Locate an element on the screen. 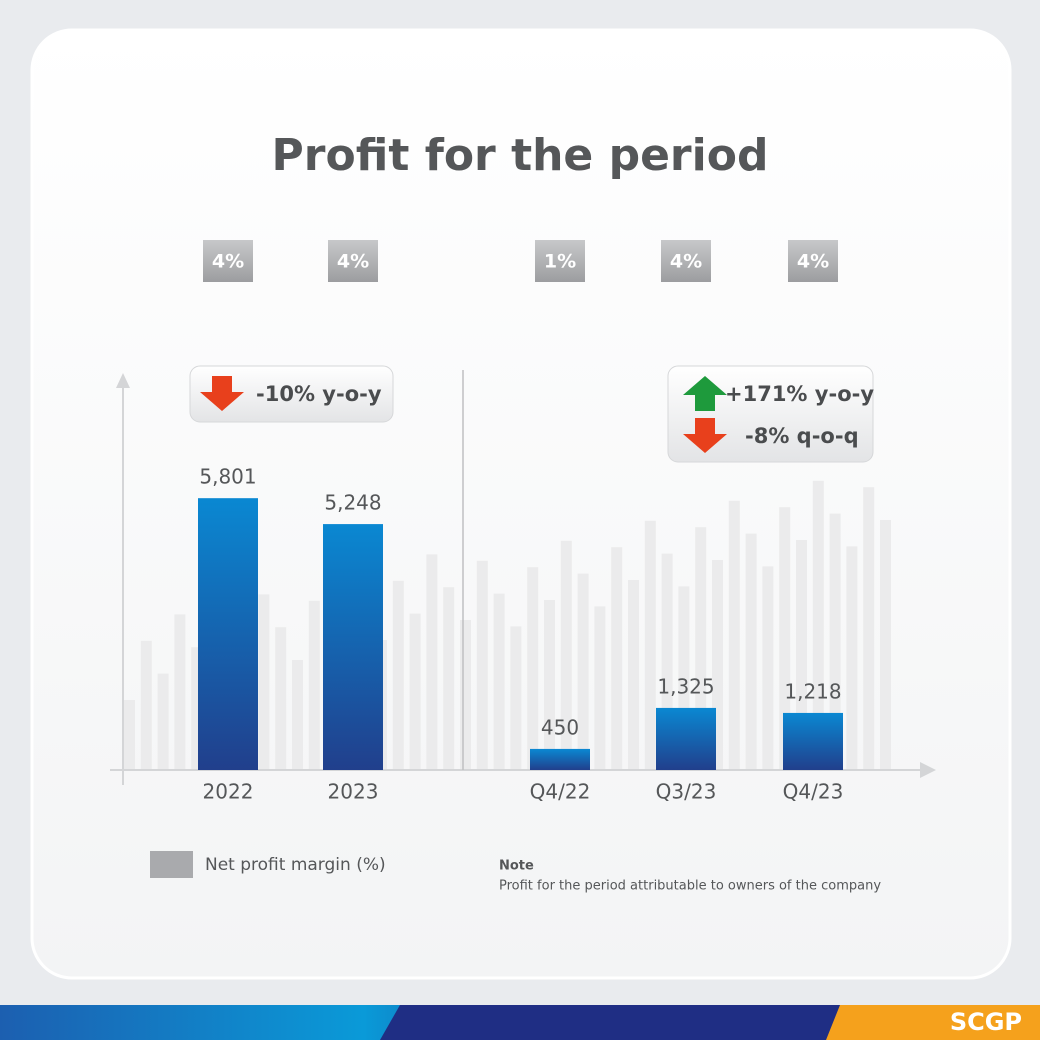 The image size is (1040, 1040). annotation-box is located at coordinates (291, 394).